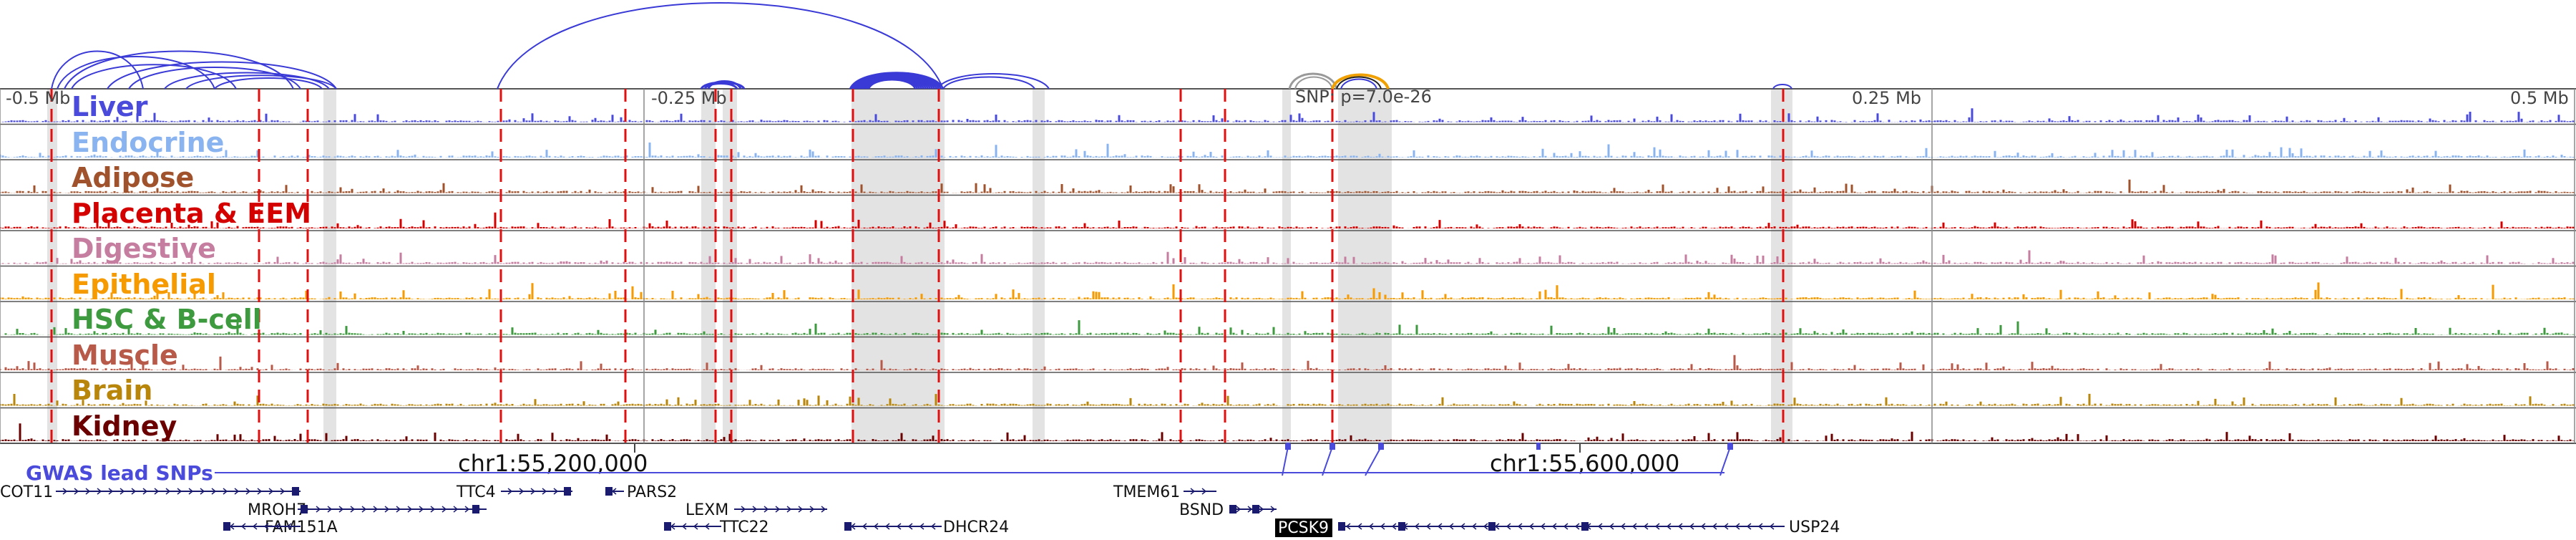  I want to click on gwas-track: GWAS lead SNPs, so click(879, 464).